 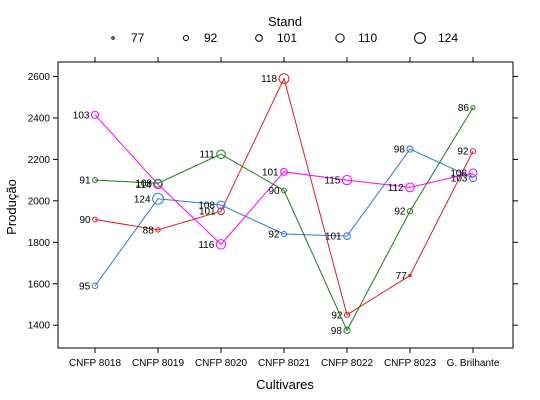 I want to click on y-tick-label: 2000, so click(x=39, y=201).